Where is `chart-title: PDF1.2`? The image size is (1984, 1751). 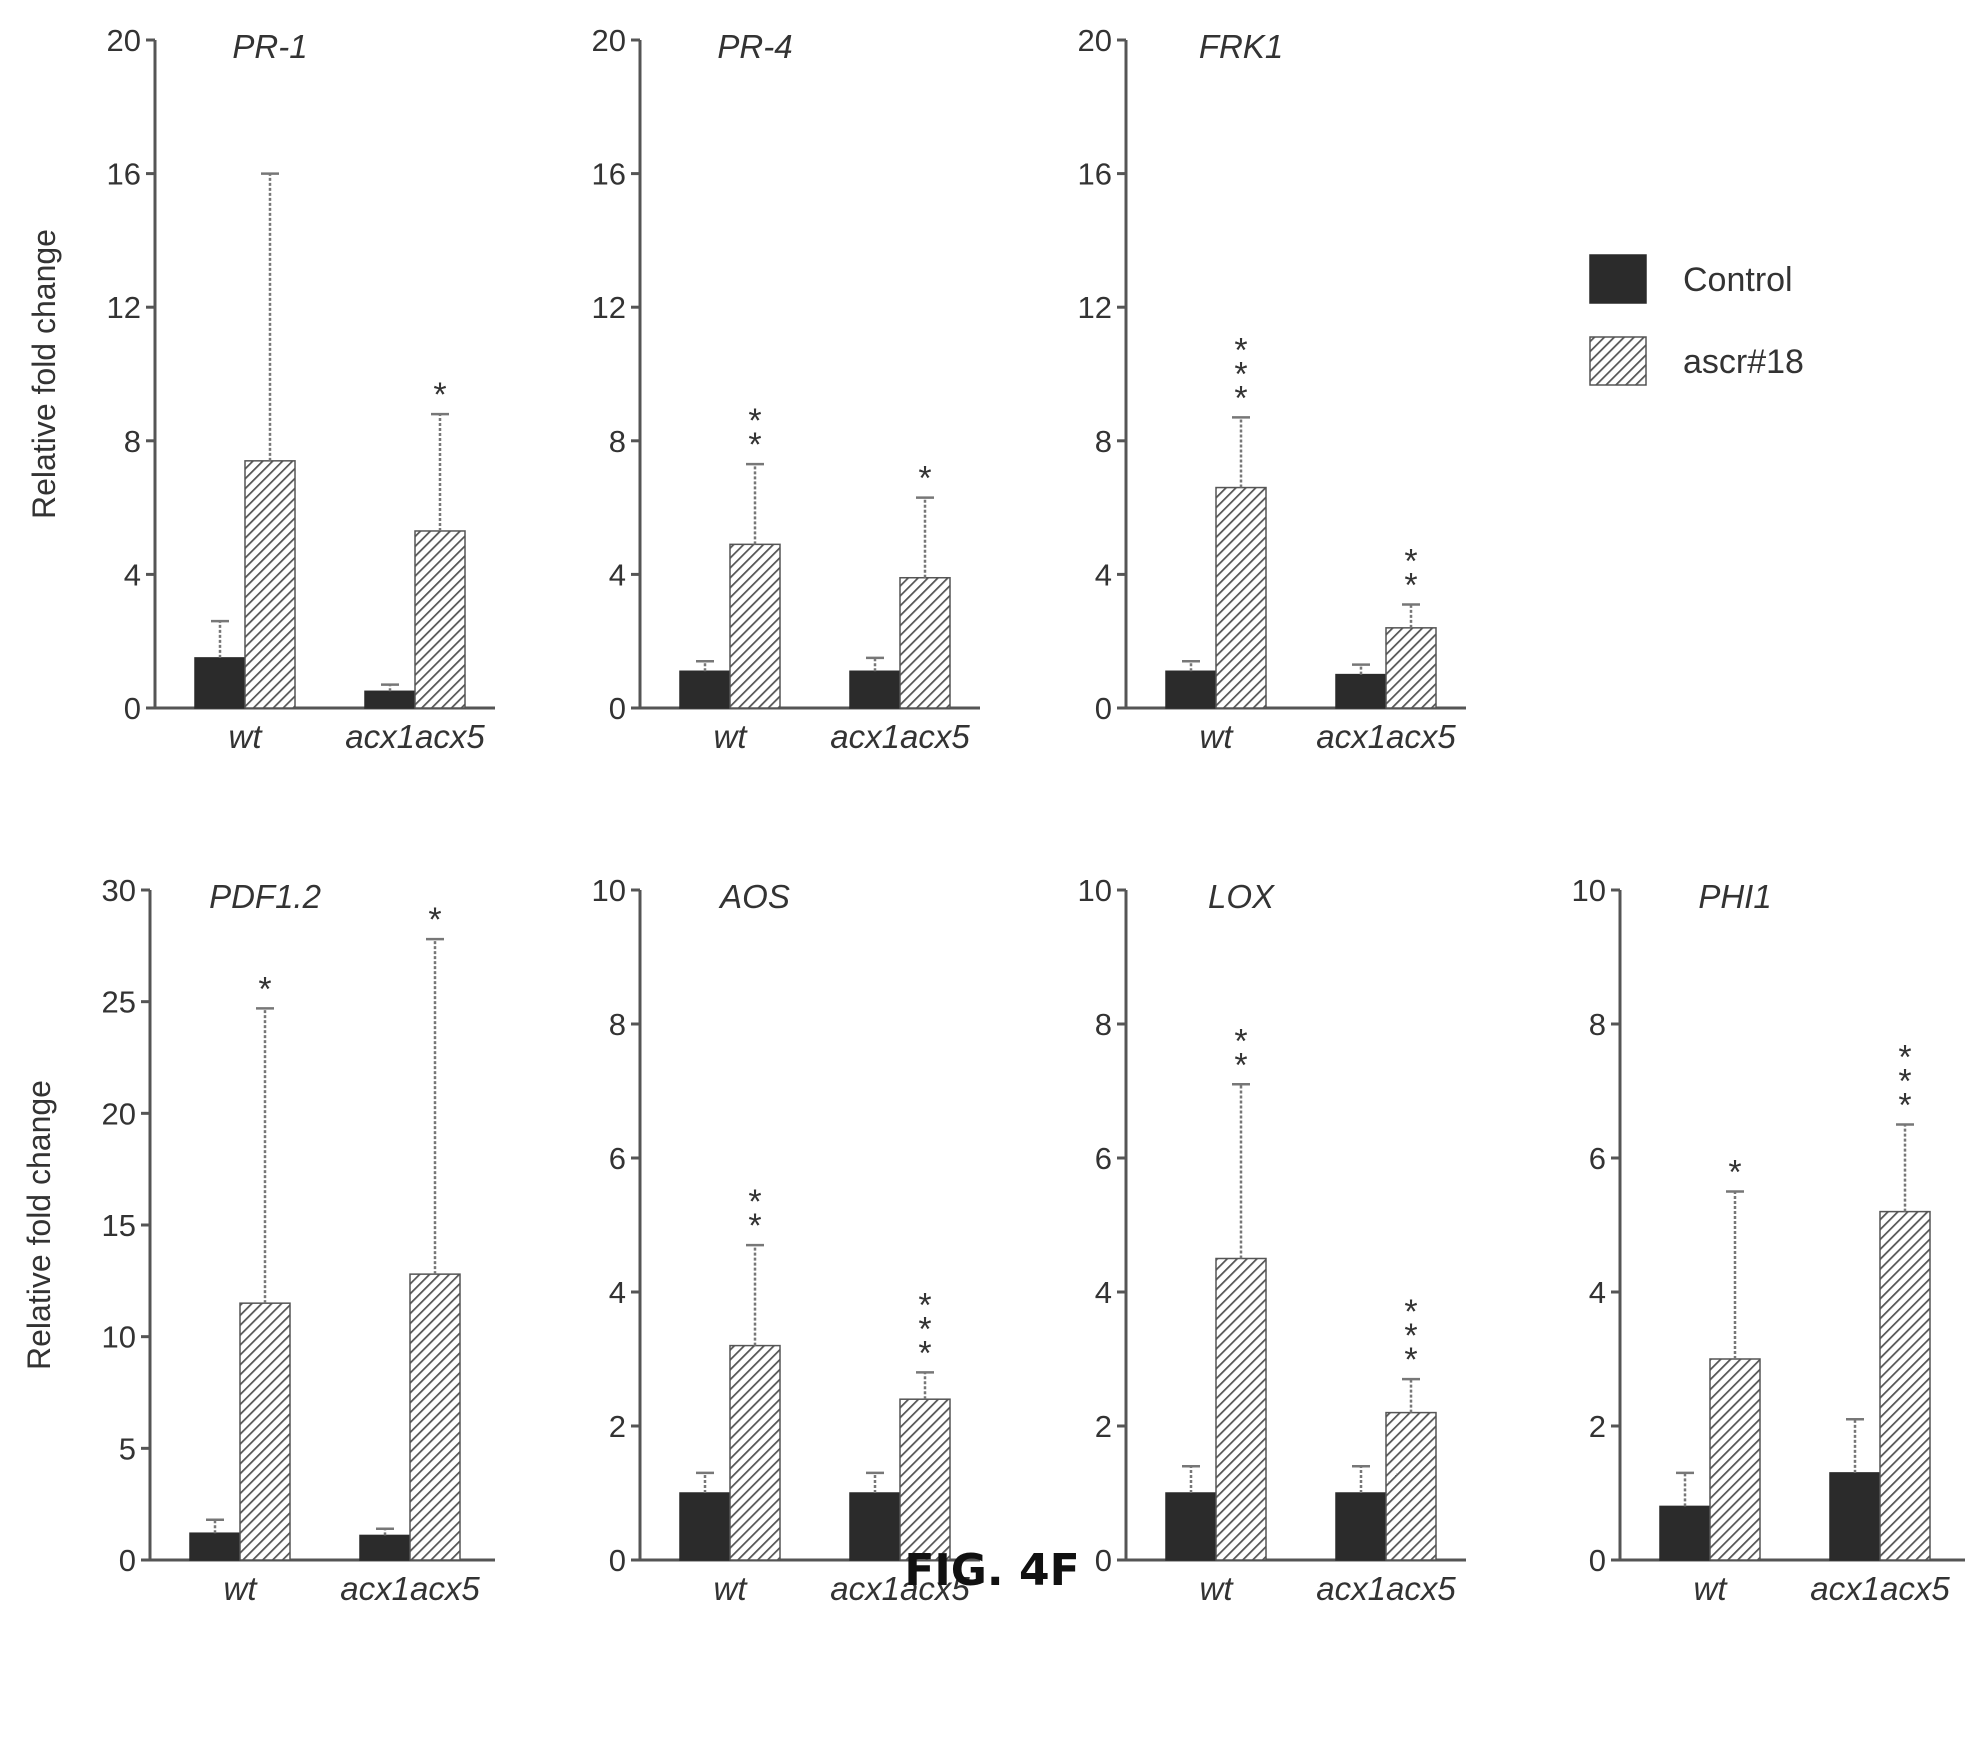
chart-title: PDF1.2 is located at coordinates (265, 896).